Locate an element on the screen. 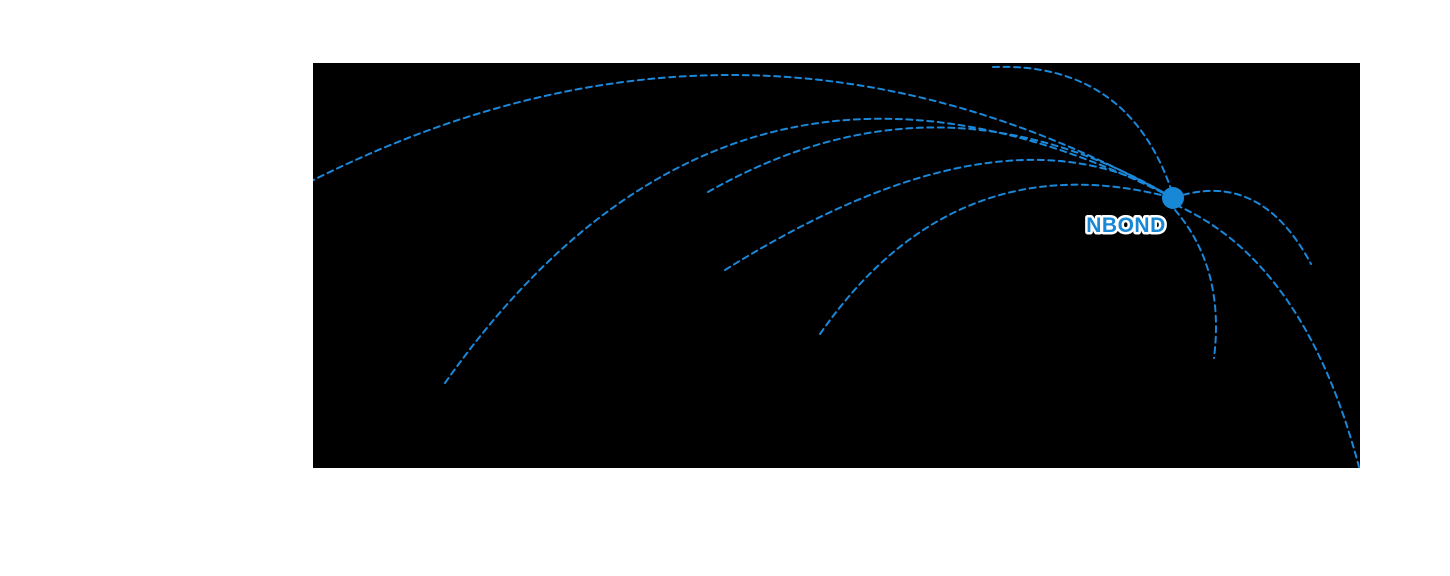 The image size is (1450, 576). edge-mid-lower is located at coordinates (949, 214).